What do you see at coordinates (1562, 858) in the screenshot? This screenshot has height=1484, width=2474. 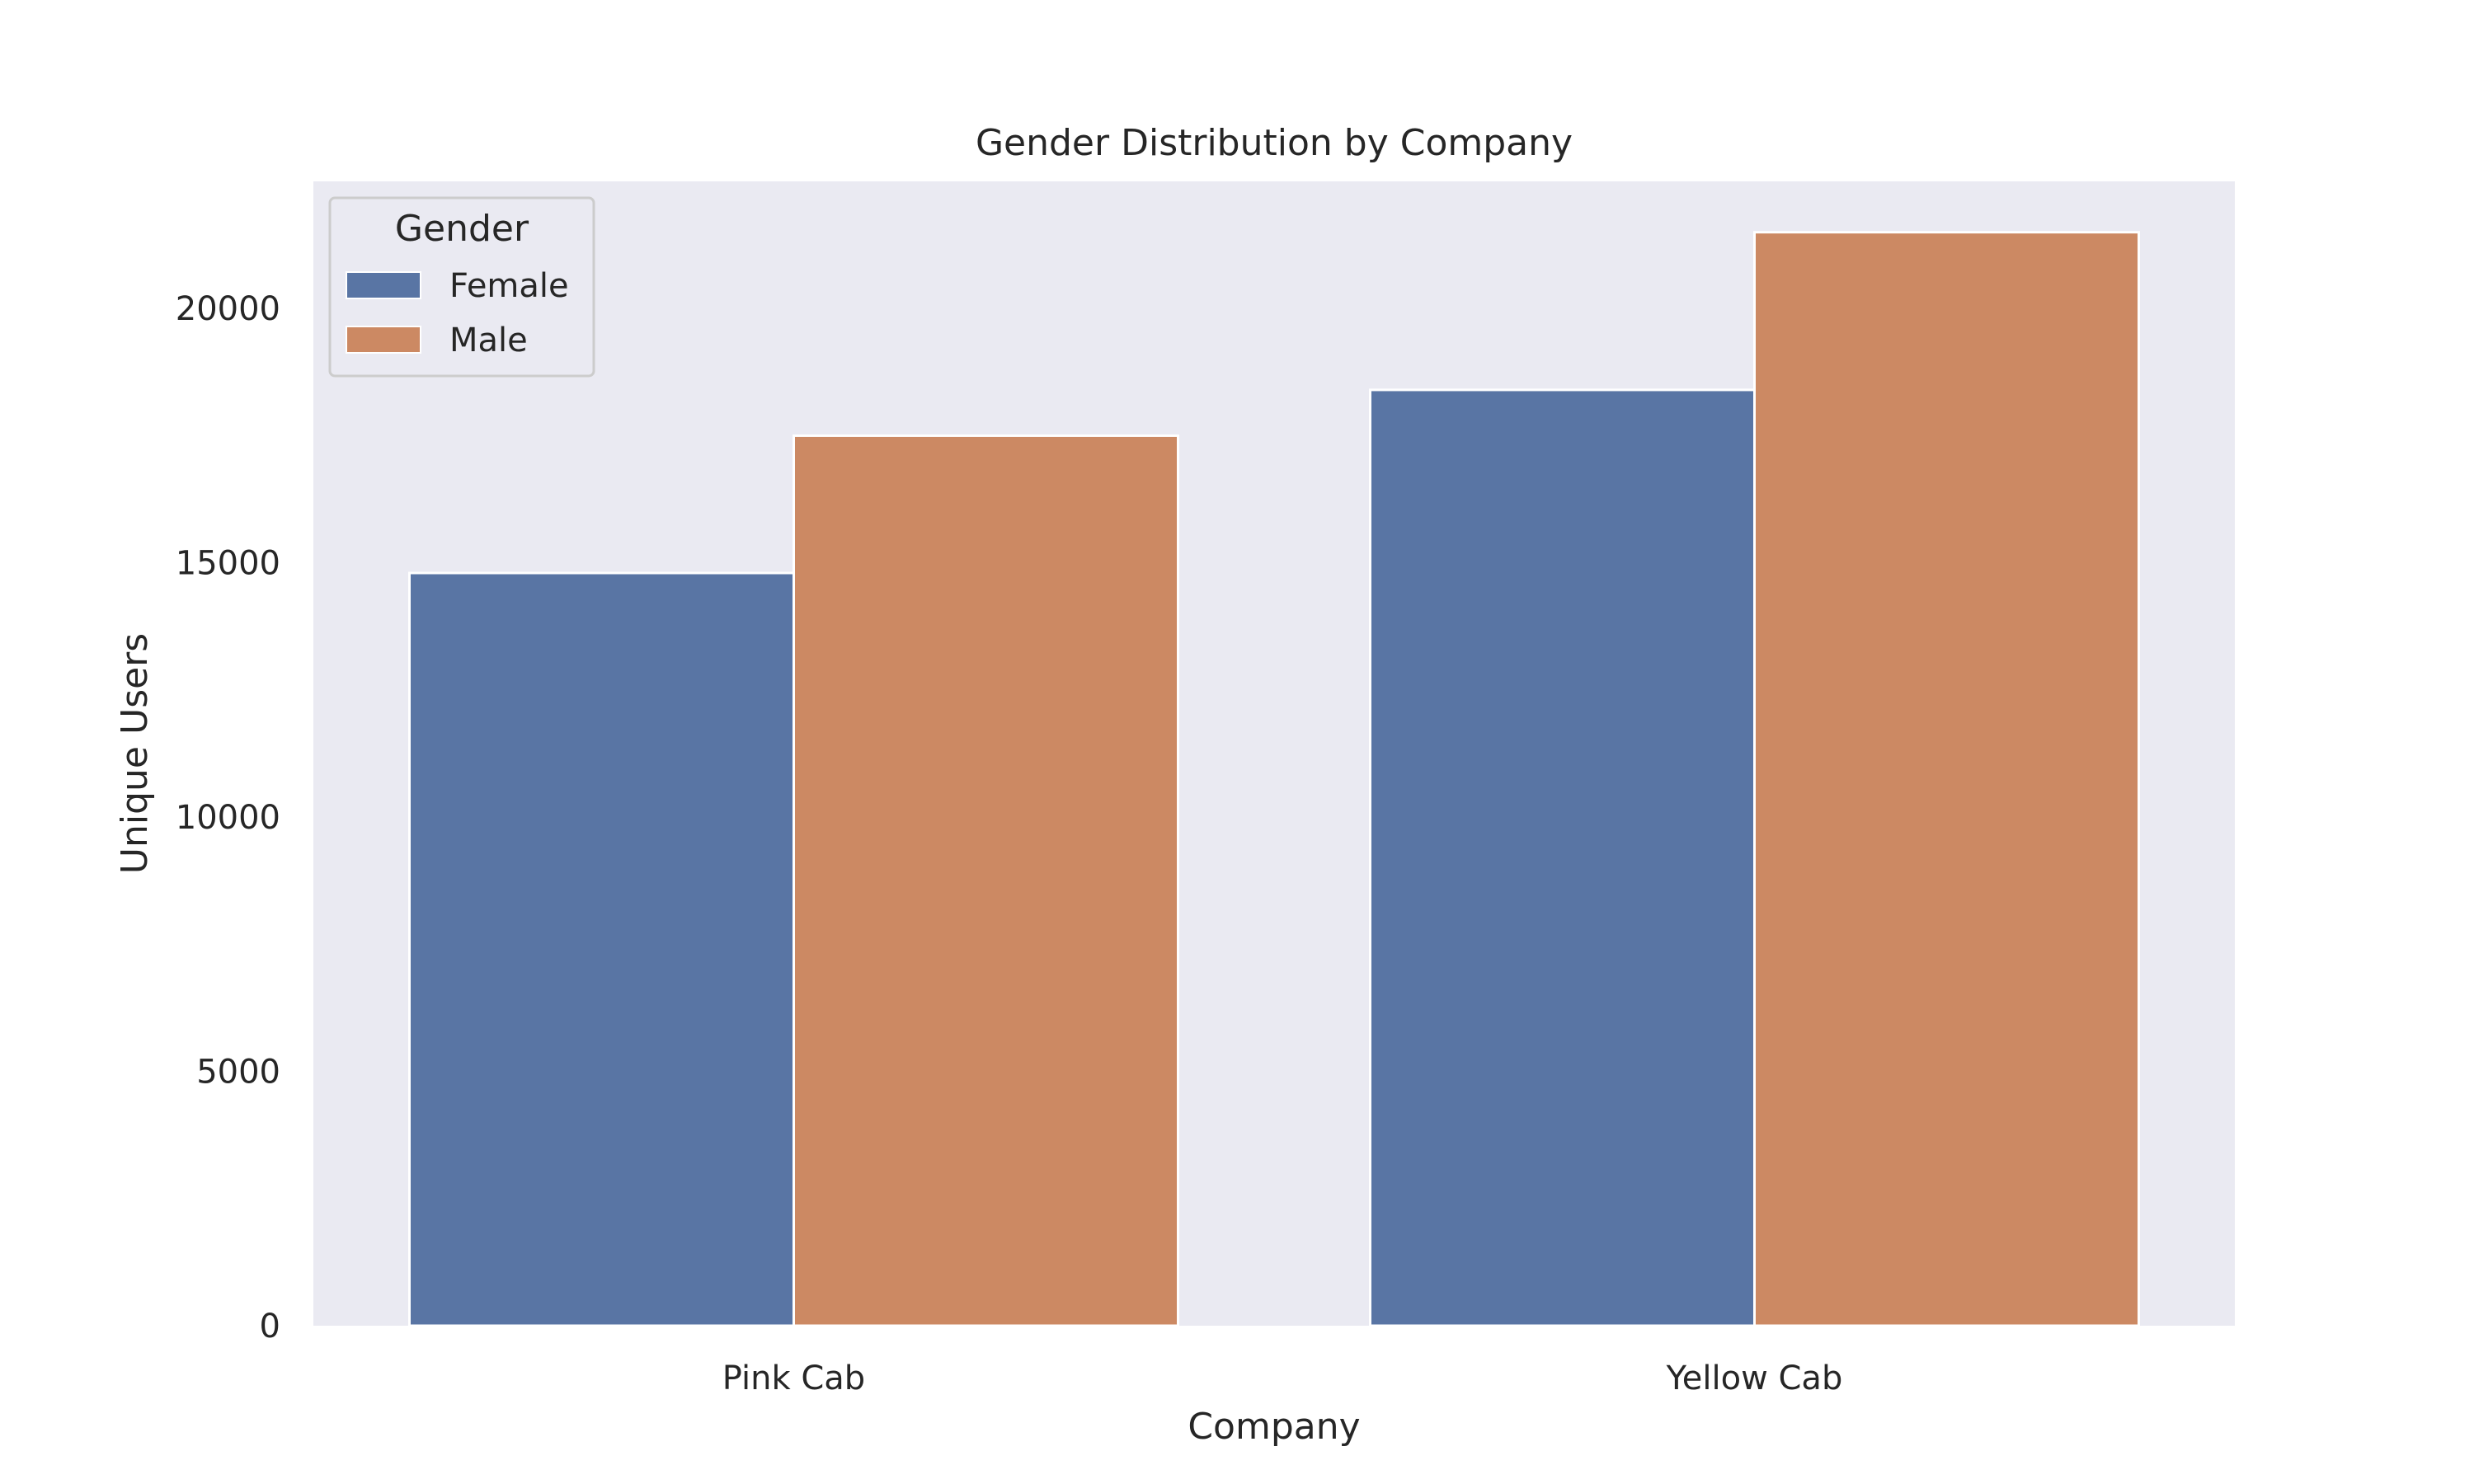 I see `bar-female-yellow-cab` at bounding box center [1562, 858].